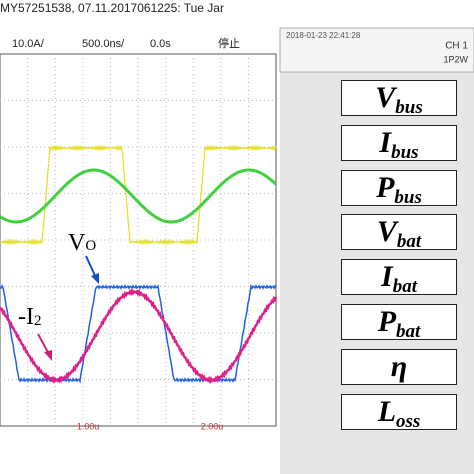 Image resolution: width=474 pixels, height=474 pixels. I want to click on quantity-label: Pbat, so click(399, 323).